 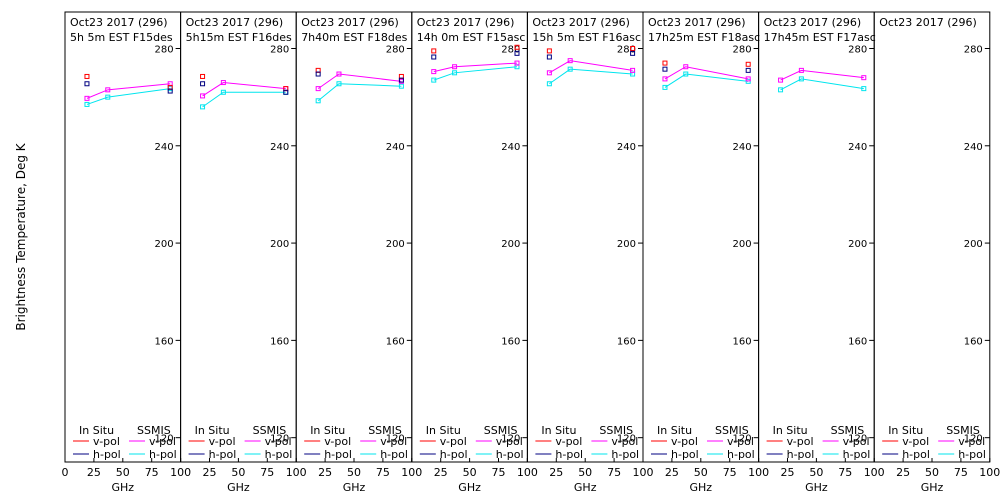 What do you see at coordinates (121, 37) in the screenshot?
I see `panel-title-time: 5h 5m EST F15des` at bounding box center [121, 37].